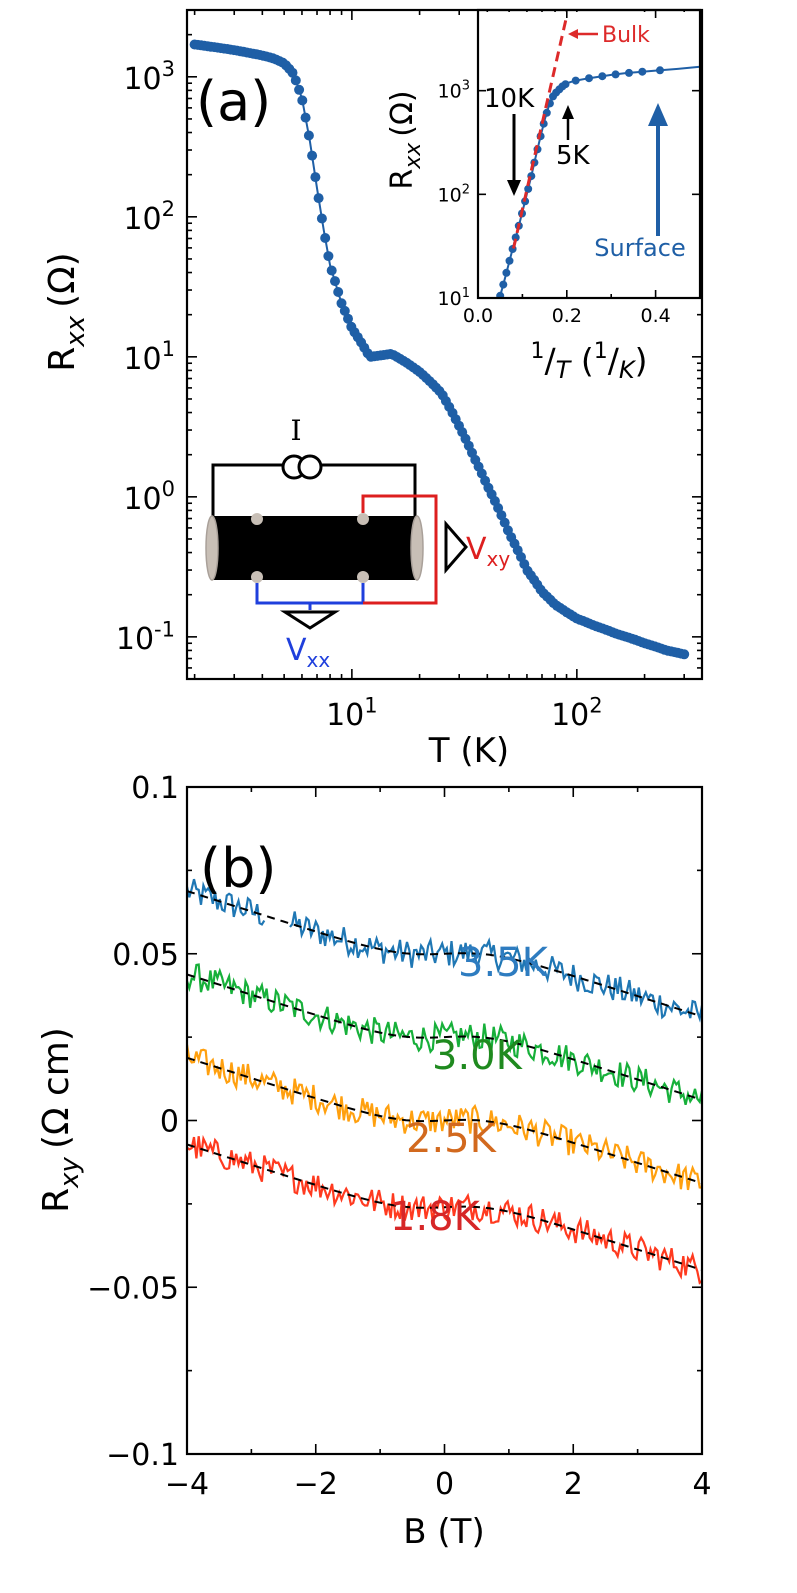 This screenshot has width=797, height=1593. Describe the element at coordinates (257, 519) in the screenshot. I see `contact-top-left` at that location.